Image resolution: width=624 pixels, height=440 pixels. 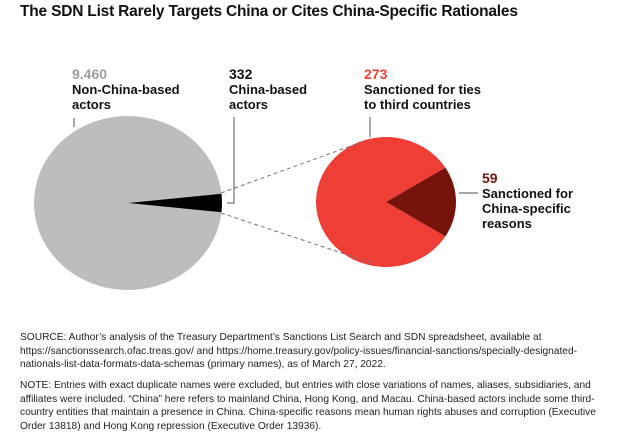 What do you see at coordinates (376, 74) in the screenshot?
I see `value-third: 273` at bounding box center [376, 74].